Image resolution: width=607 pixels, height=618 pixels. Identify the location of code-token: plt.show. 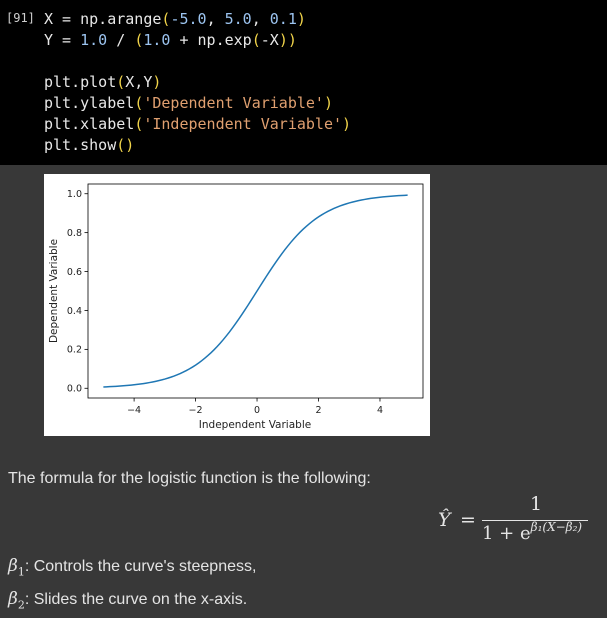
(80, 145).